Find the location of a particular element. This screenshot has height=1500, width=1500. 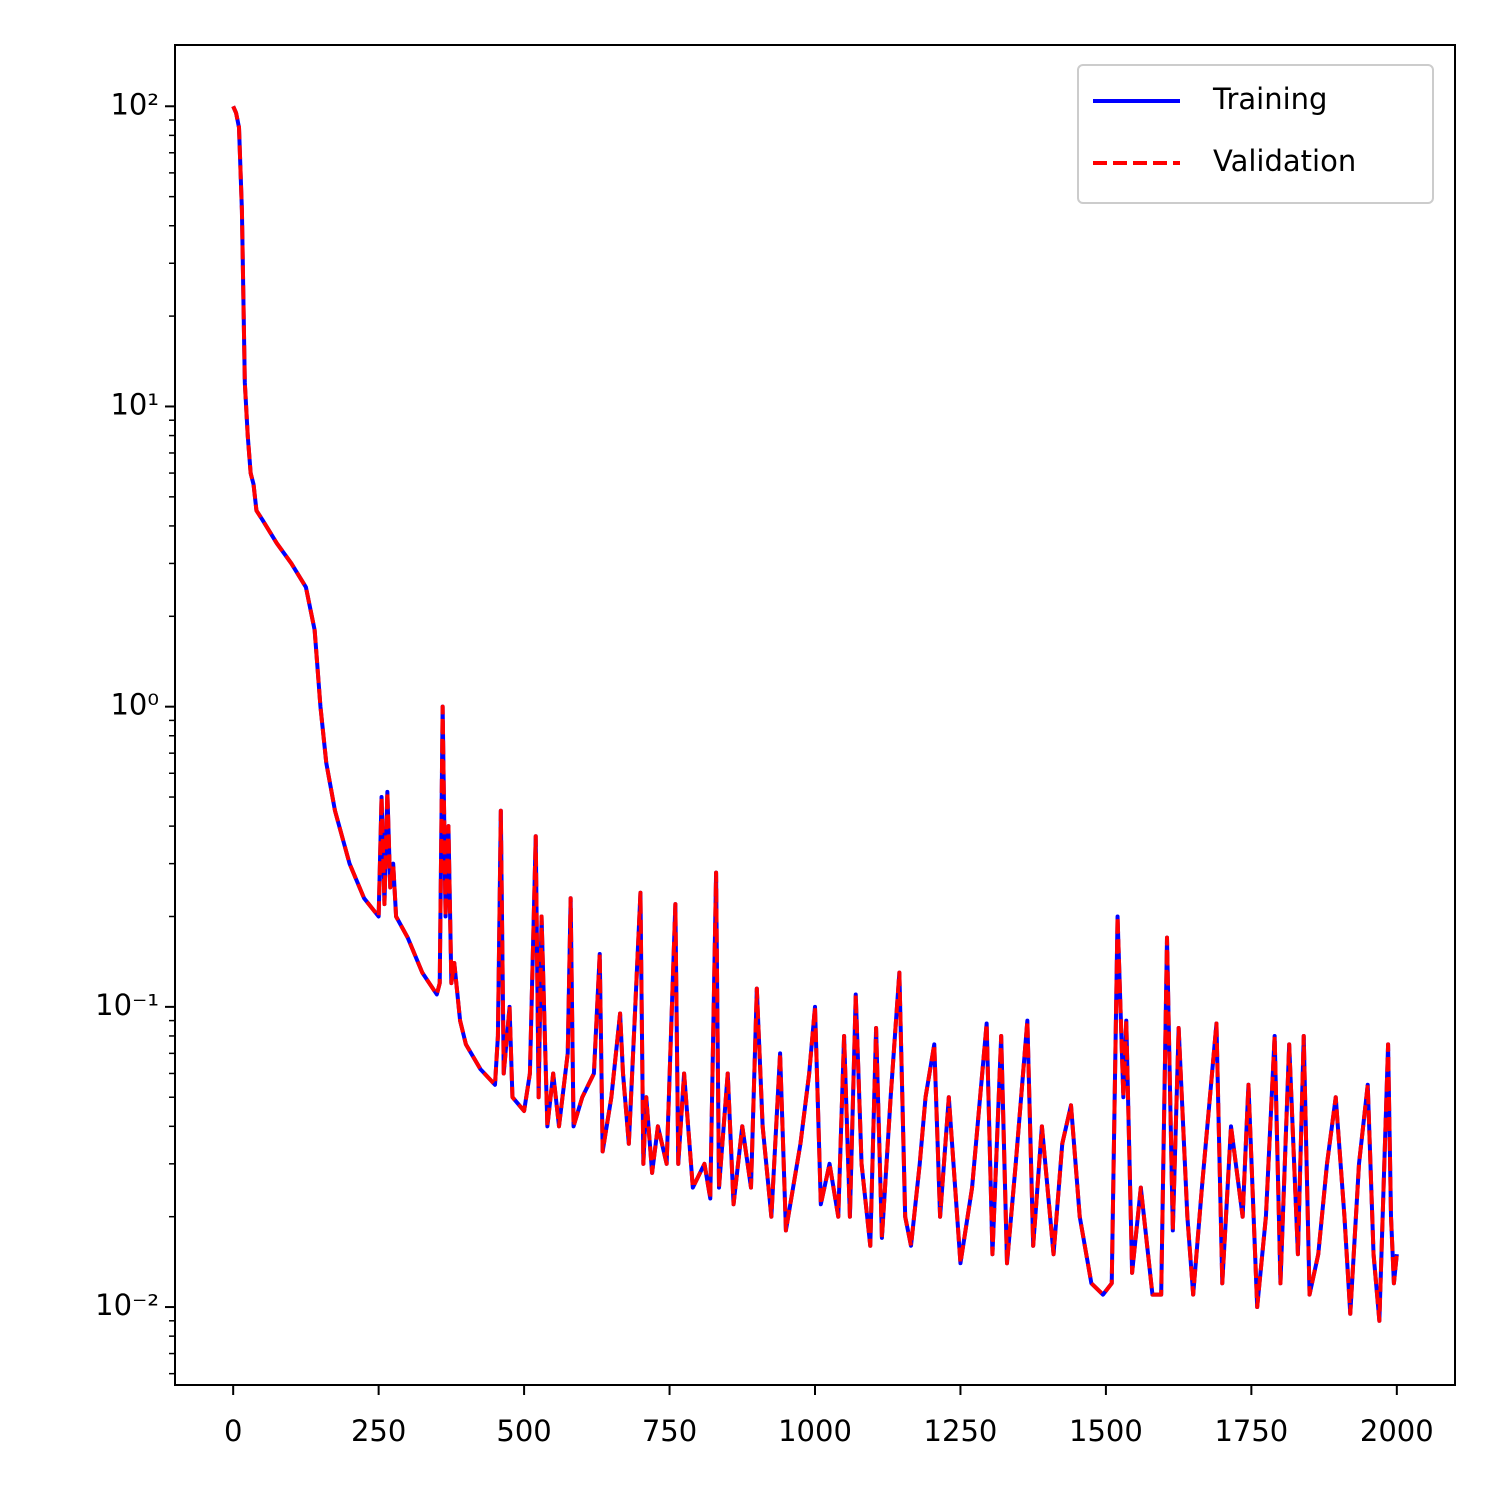

legend-label: Training is located at coordinates (1269, 99).